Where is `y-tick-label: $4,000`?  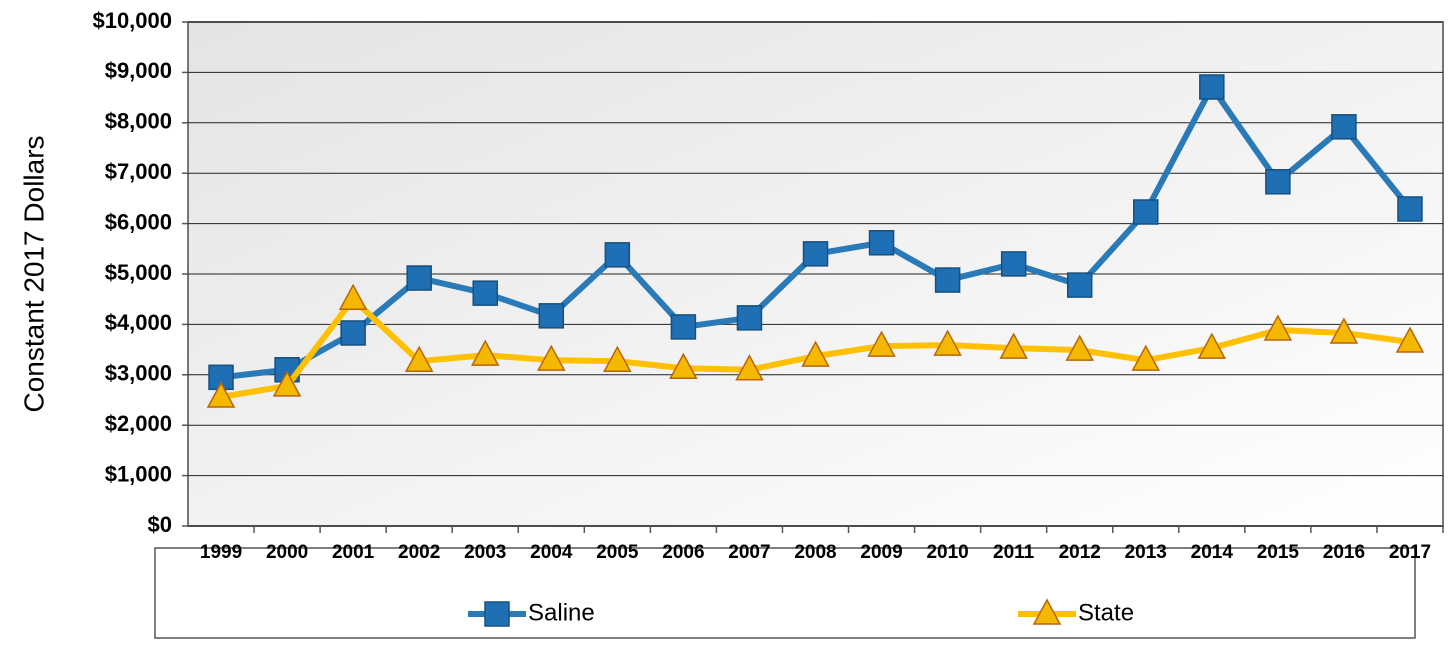
y-tick-label: $4,000 is located at coordinates (138, 322).